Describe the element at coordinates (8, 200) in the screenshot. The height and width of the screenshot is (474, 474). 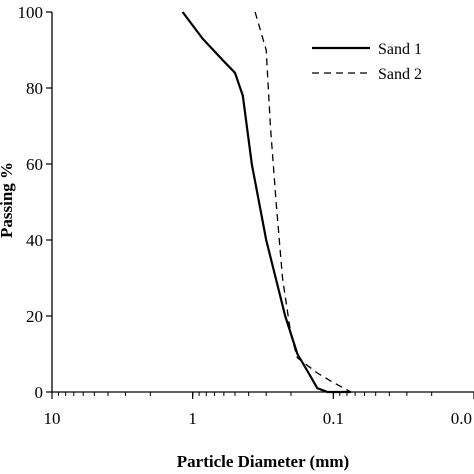
I see `y-axis-title: Passing %` at that location.